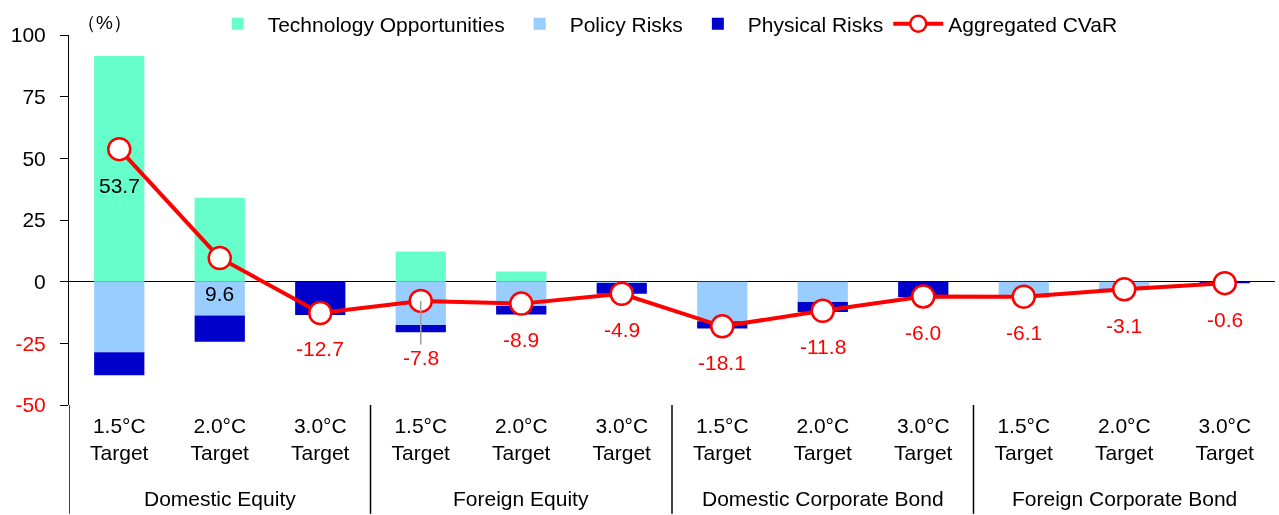 The image size is (1279, 515). What do you see at coordinates (1024, 332) in the screenshot?
I see `data-label: -6.1` at bounding box center [1024, 332].